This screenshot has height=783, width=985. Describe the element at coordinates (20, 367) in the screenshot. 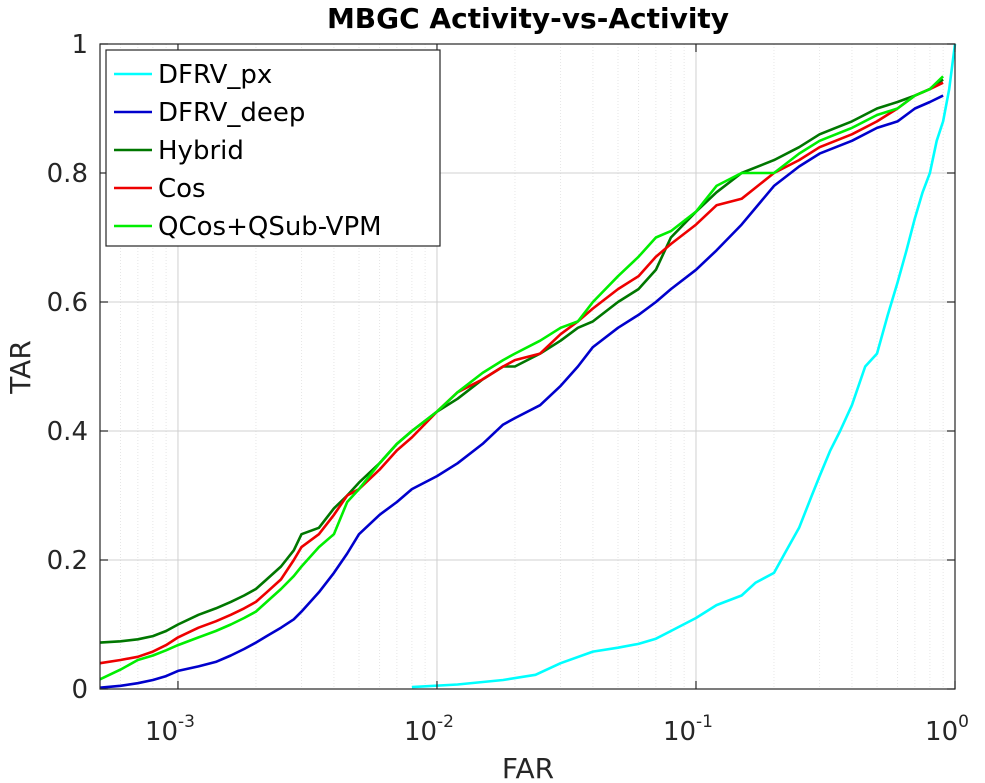

I see `y-axis-label: TAR` at that location.